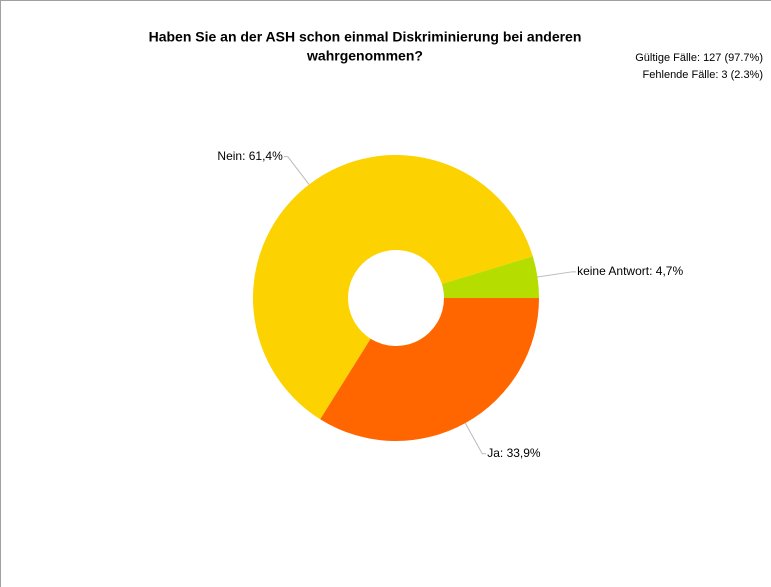  What do you see at coordinates (699, 58) in the screenshot?
I see `annotation: Gültige Fälle: 127 (97.7%)` at bounding box center [699, 58].